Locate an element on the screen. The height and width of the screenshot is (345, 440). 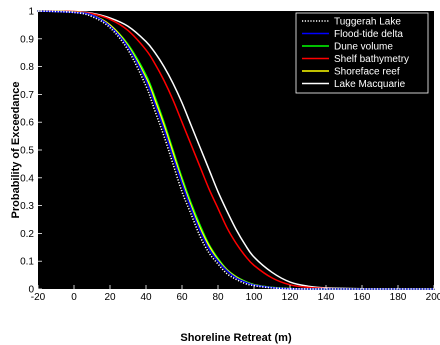
y-tick-label: 0.9 is located at coordinates (27, 39).